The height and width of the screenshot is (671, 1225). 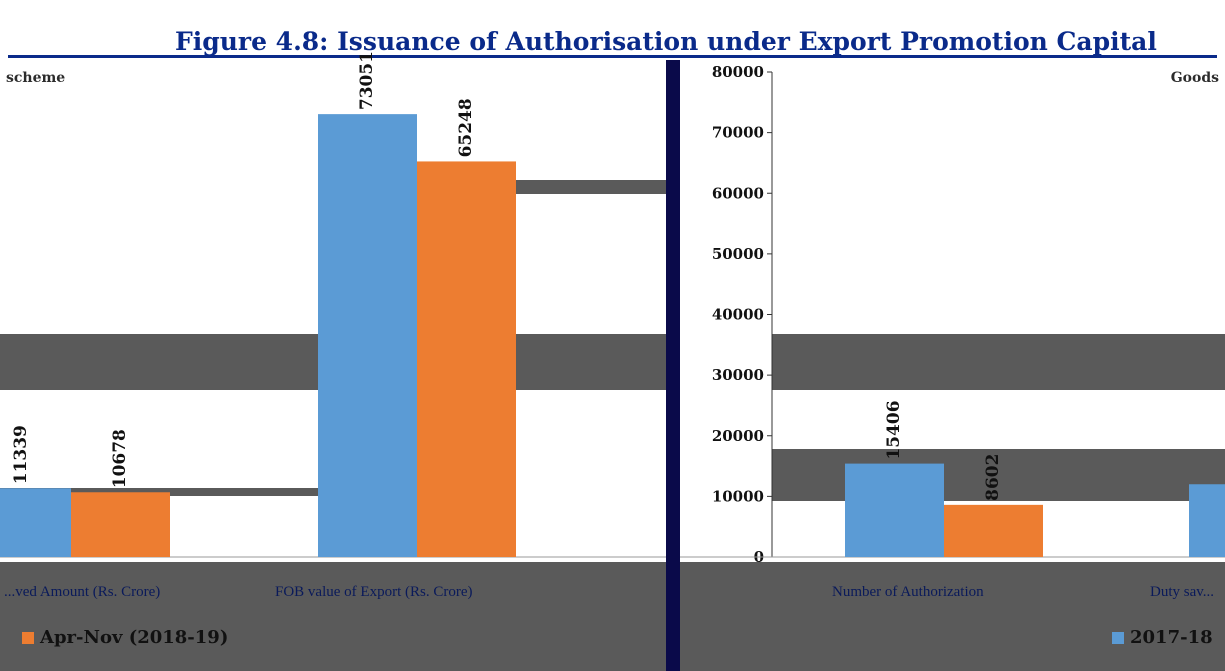 I want to click on right-axis-band, so click(x=952, y=616).